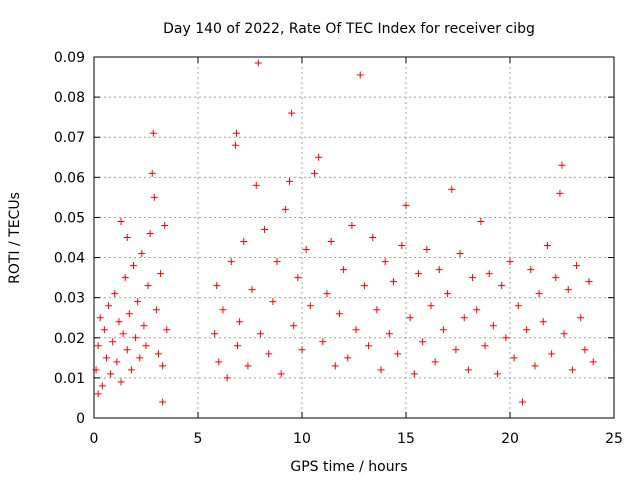 This screenshot has width=640, height=480. I want to click on x-tick-label: 0, so click(94, 439).